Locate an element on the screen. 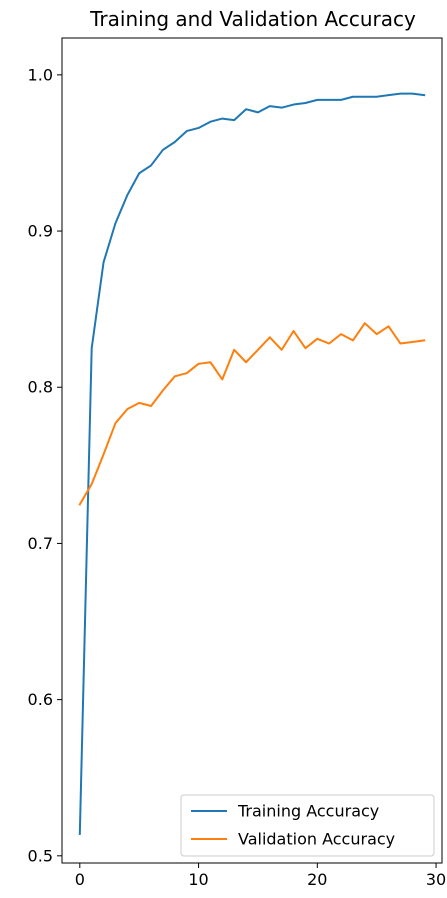 The width and height of the screenshot is (447, 898). x-tick-label: 30 is located at coordinates (436, 879).